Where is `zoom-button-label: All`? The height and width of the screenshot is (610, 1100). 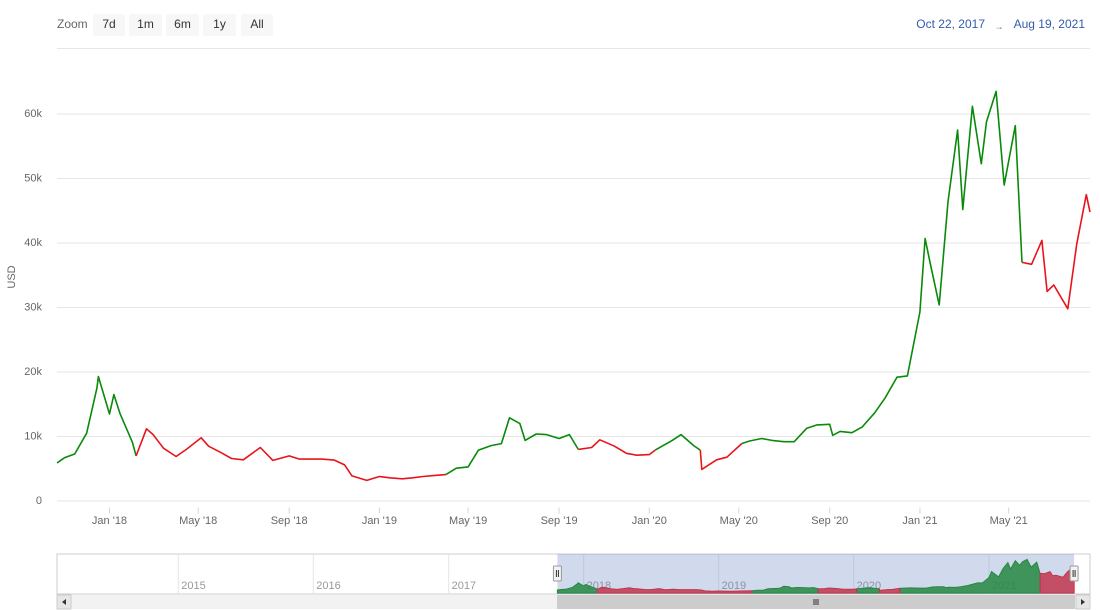
zoom-button-label: All is located at coordinates (256, 24).